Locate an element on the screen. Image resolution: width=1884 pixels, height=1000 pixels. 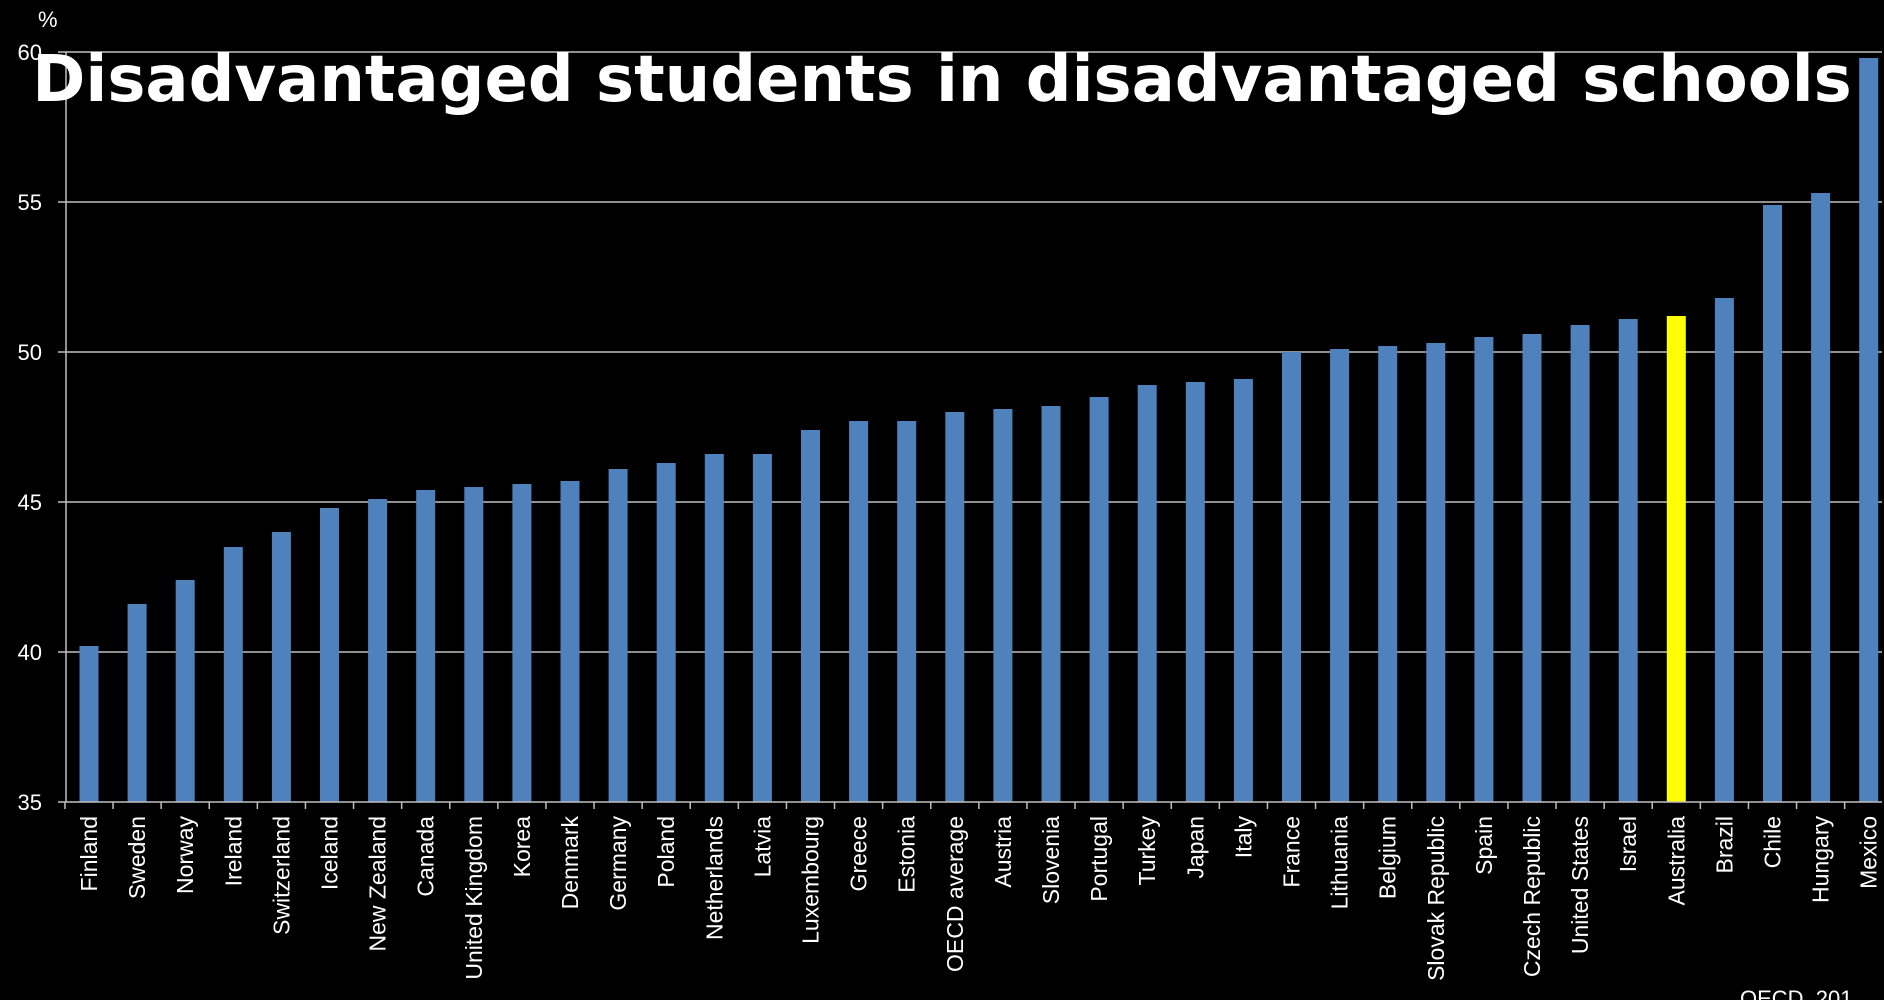
bar-finland is located at coordinates (89, 724).